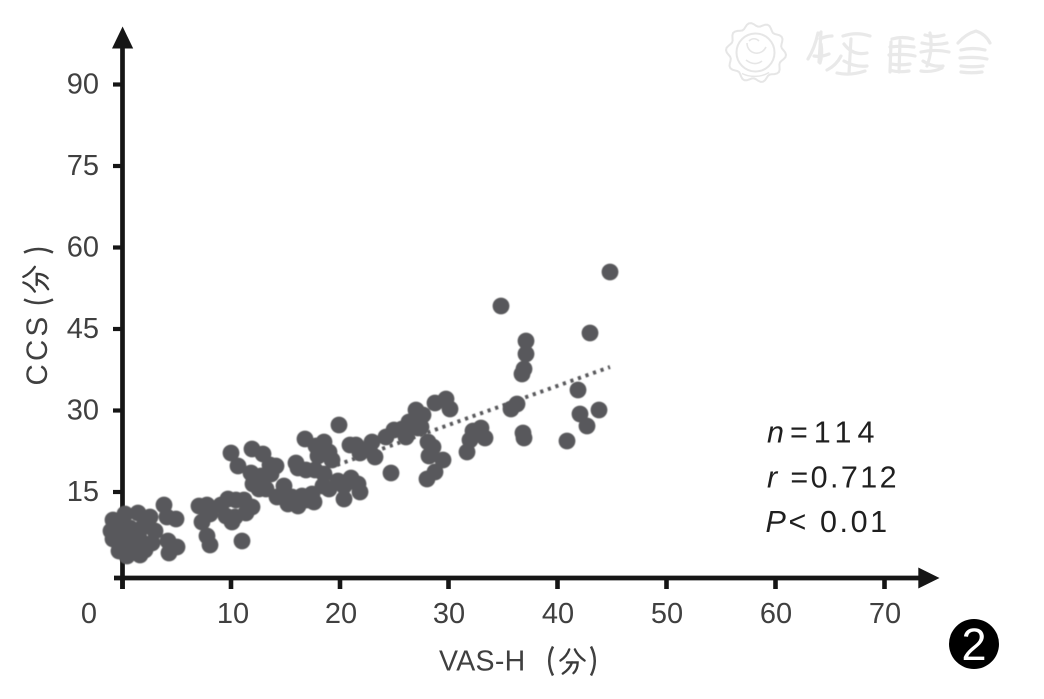 This screenshot has height=699, width=1044. What do you see at coordinates (83, 166) in the screenshot?
I see `svg-text: 75` at bounding box center [83, 166].